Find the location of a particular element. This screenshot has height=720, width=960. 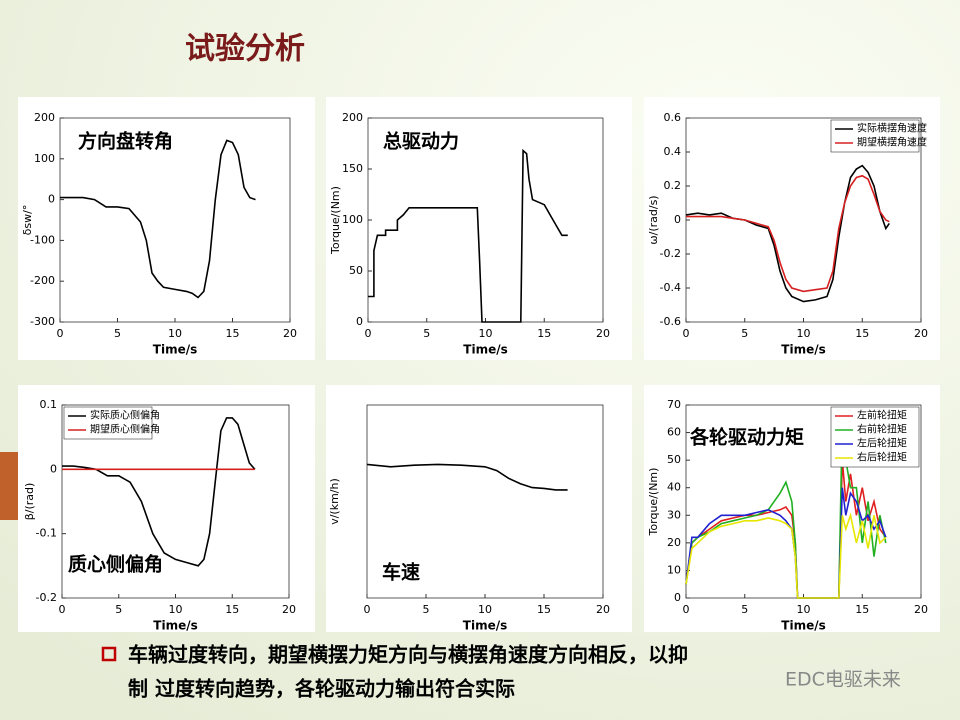

y-tick-label: 40 is located at coordinates (674, 487).